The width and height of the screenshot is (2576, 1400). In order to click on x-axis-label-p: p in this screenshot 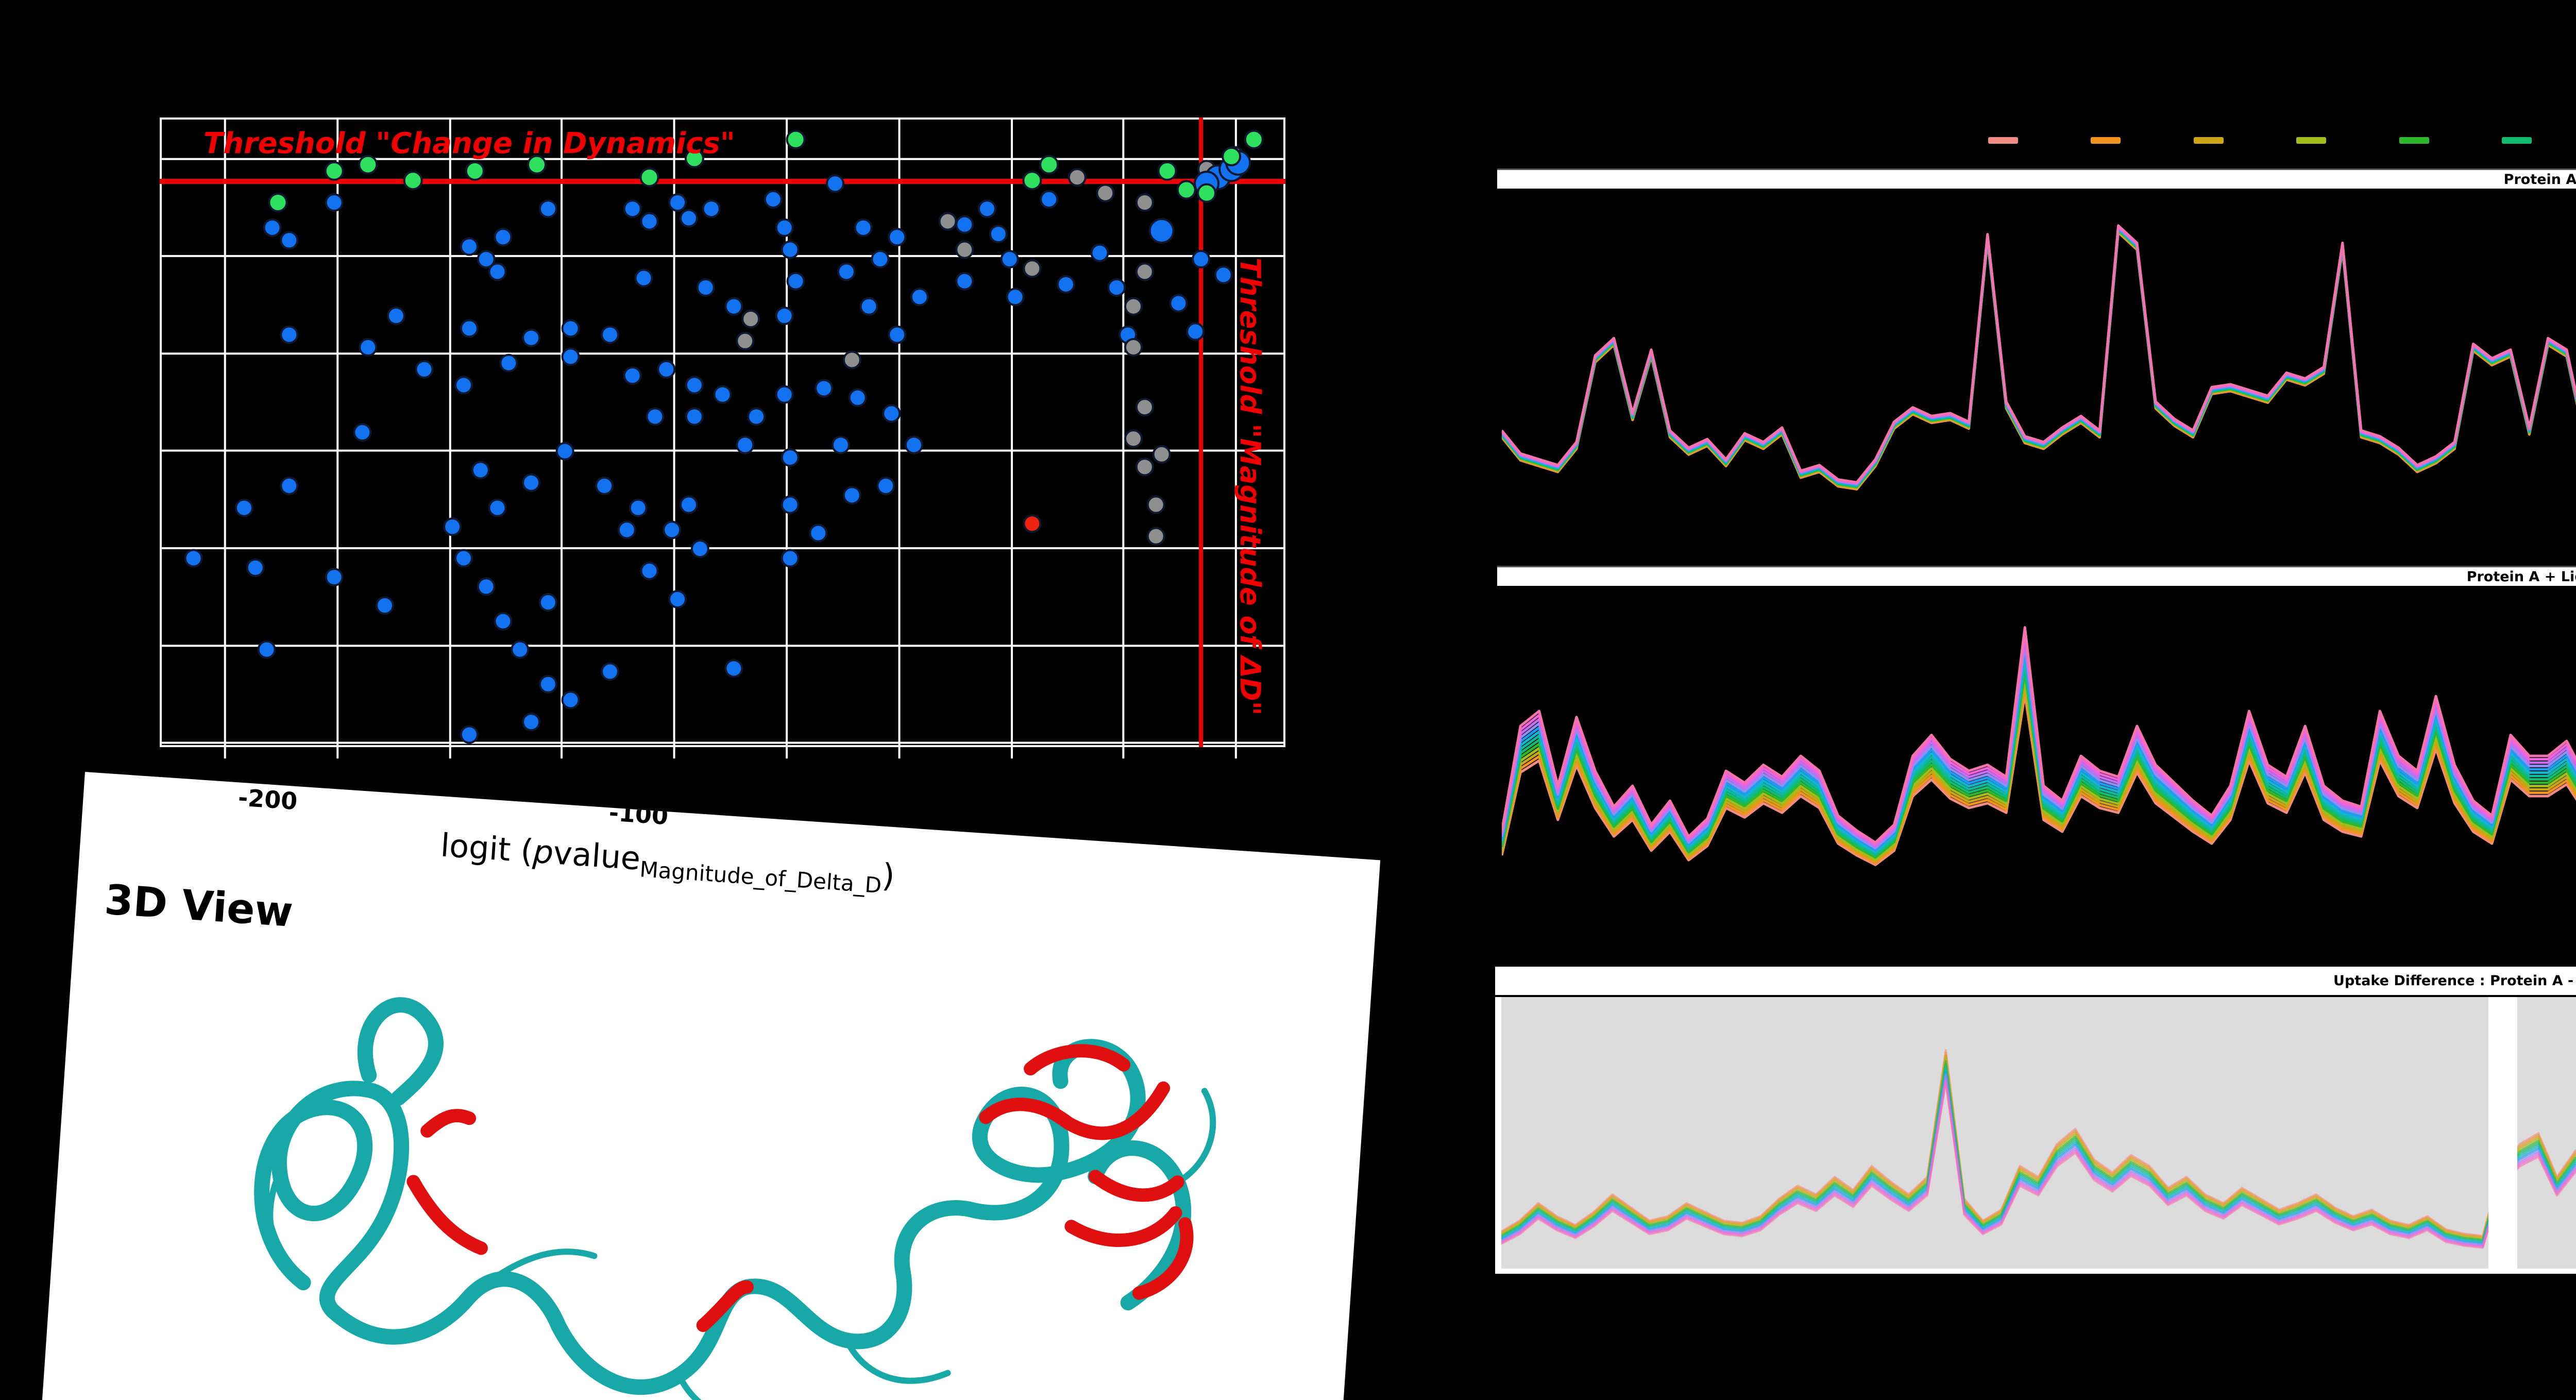, I will do `click(543, 852)`.